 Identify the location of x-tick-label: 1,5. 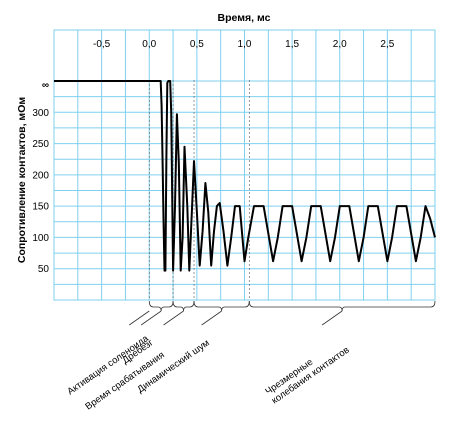
(292, 44).